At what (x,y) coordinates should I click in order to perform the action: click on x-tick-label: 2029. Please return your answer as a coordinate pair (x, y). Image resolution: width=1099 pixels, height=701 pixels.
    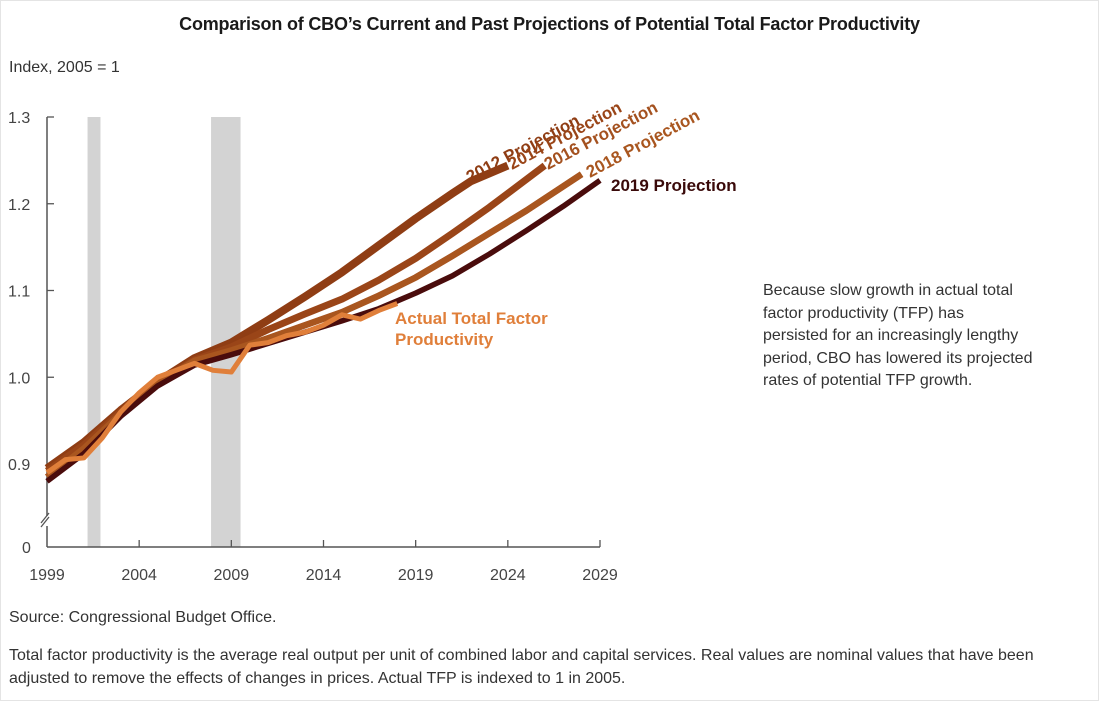
    Looking at the image, I should click on (600, 575).